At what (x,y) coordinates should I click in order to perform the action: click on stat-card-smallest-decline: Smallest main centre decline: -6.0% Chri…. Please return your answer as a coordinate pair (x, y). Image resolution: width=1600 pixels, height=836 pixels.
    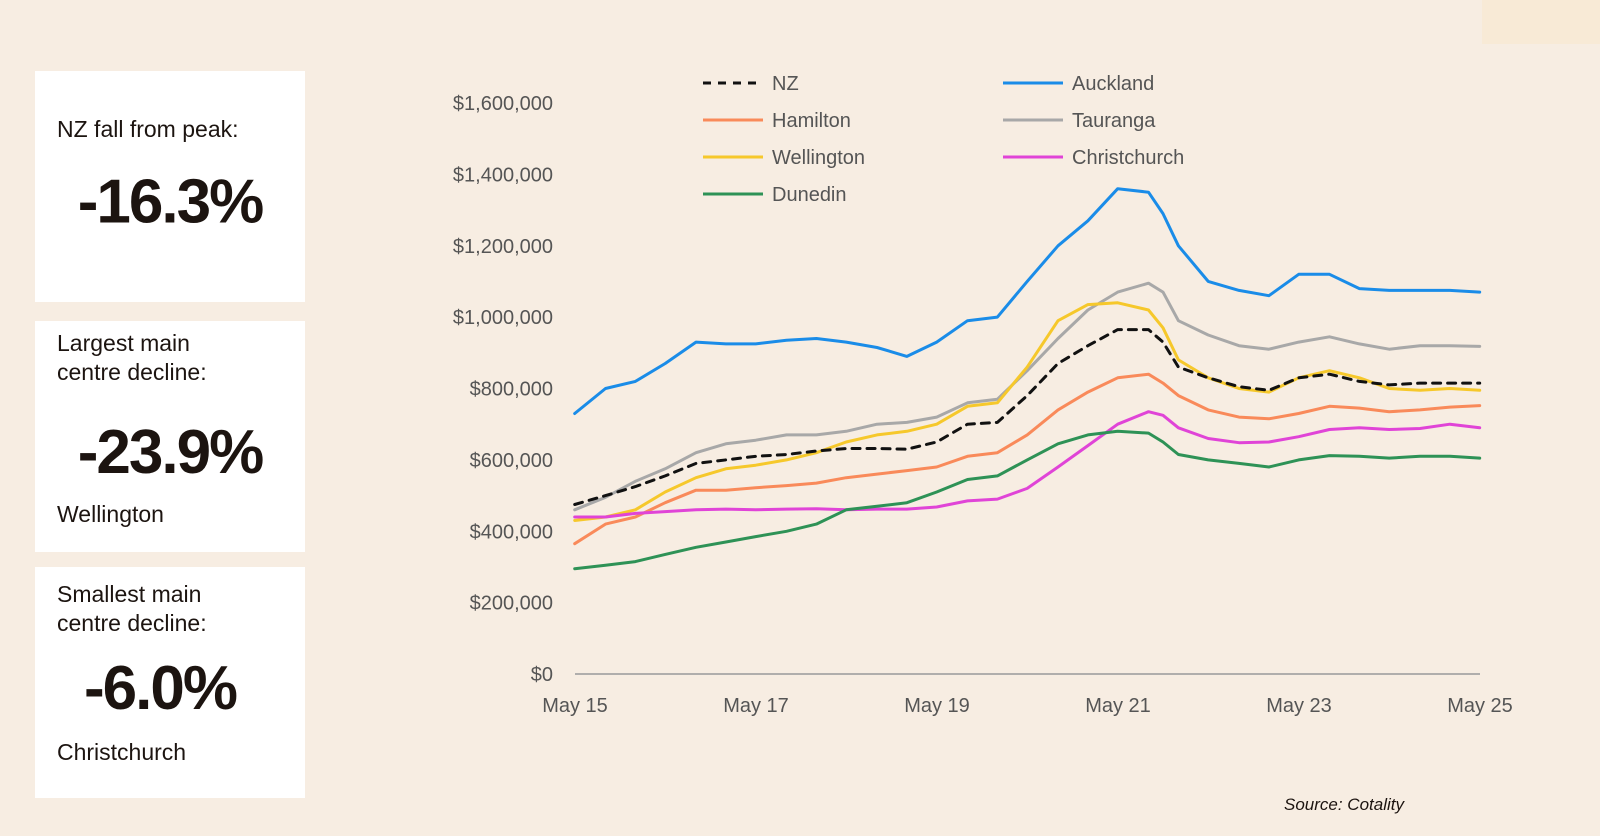
    Looking at the image, I should click on (170, 682).